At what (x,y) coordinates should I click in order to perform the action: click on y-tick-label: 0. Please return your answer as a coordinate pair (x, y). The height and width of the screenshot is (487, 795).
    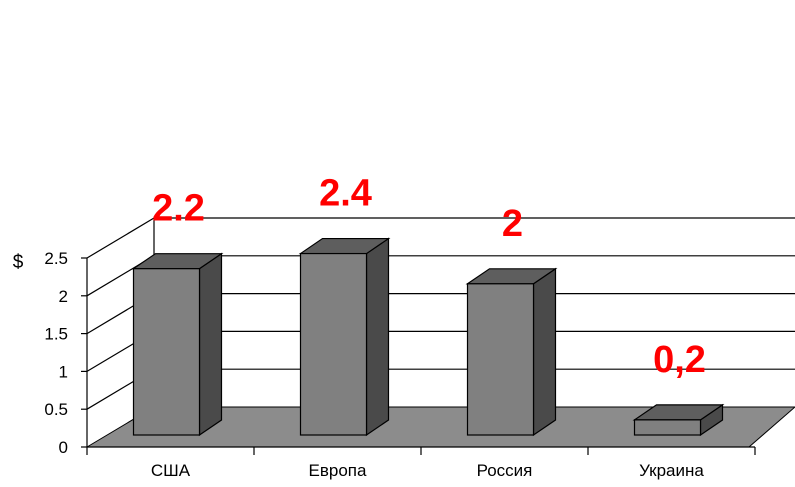
    Looking at the image, I should click on (63, 447).